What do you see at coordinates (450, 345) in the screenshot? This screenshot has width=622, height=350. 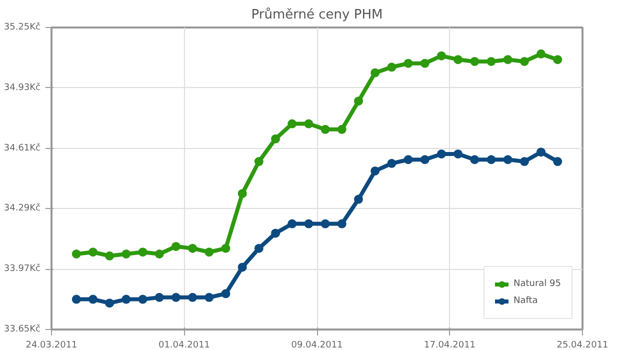 I see `x-tick-label: 17.04.2011` at bounding box center [450, 345].